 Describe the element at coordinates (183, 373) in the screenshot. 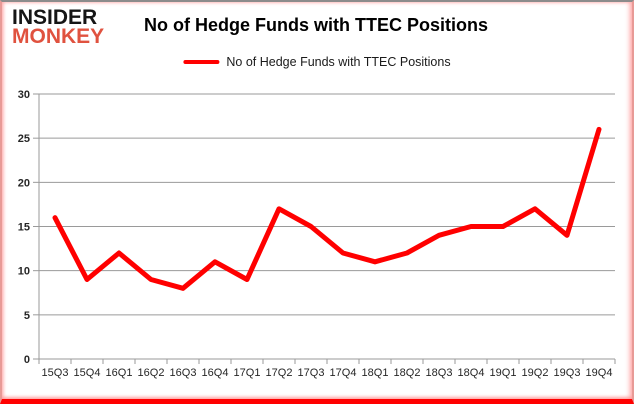

I see `x-tick-label: 16Q3` at that location.